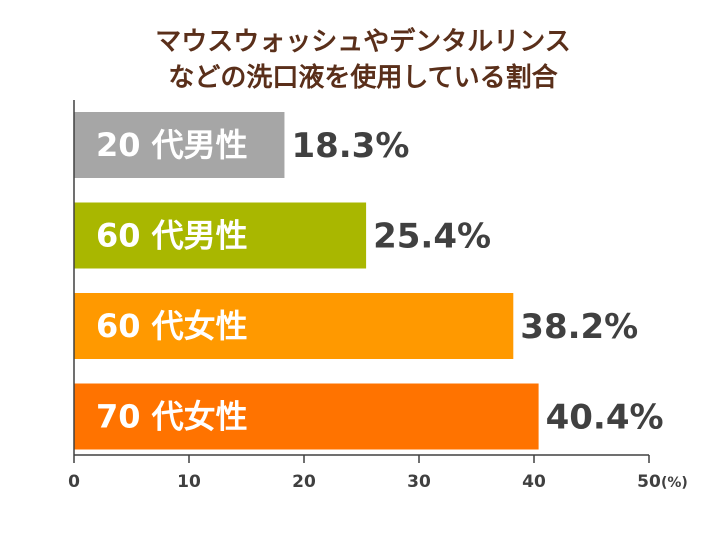 Image resolution: width=726 pixels, height=545 pixels. What do you see at coordinates (172, 236) in the screenshot?
I see `category-label-2: 60 代男性` at bounding box center [172, 236].